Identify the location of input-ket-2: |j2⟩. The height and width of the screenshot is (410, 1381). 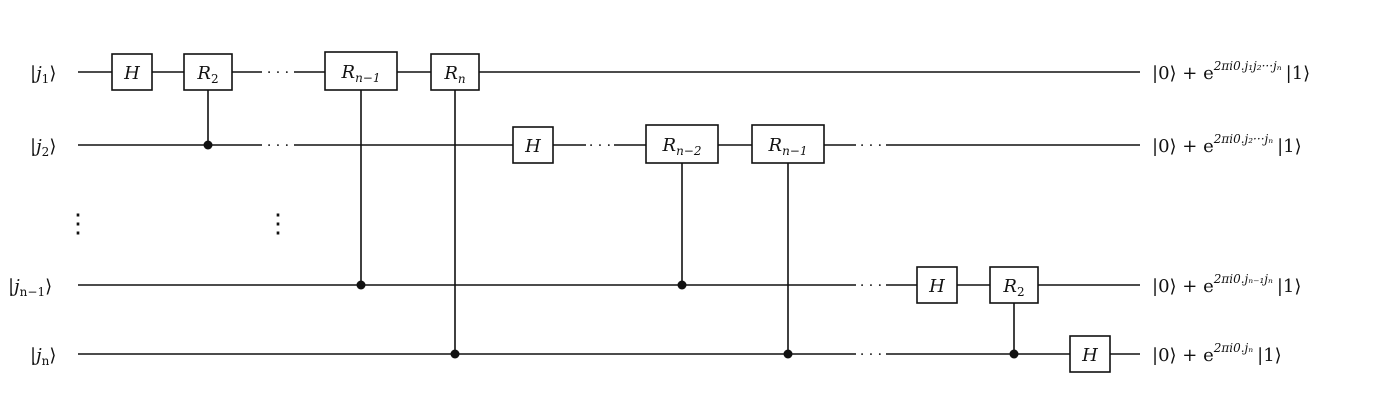
(43, 147).